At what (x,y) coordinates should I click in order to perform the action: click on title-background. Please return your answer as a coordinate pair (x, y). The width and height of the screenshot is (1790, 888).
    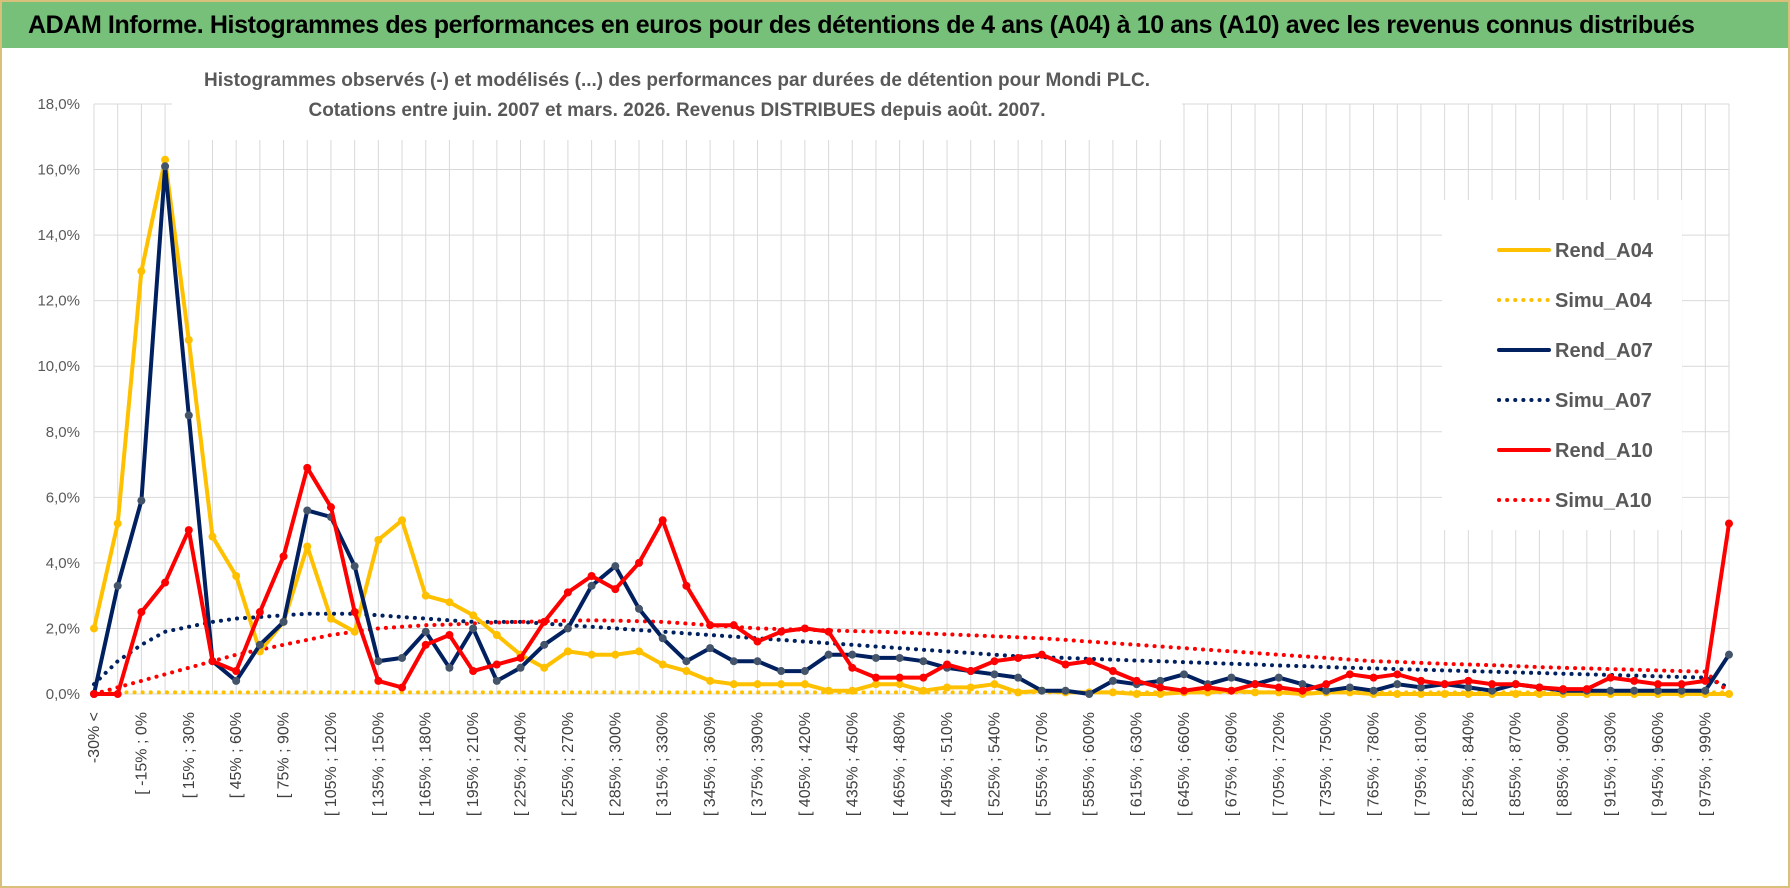
    Looking at the image, I should click on (677, 101).